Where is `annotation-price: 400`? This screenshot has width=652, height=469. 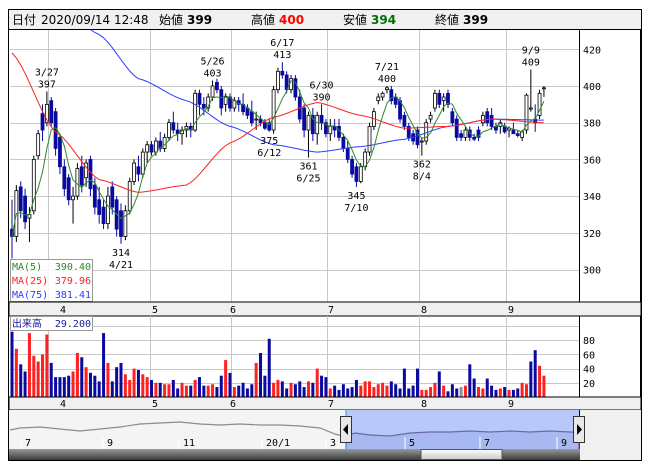
annotation-price: 400 is located at coordinates (387, 79).